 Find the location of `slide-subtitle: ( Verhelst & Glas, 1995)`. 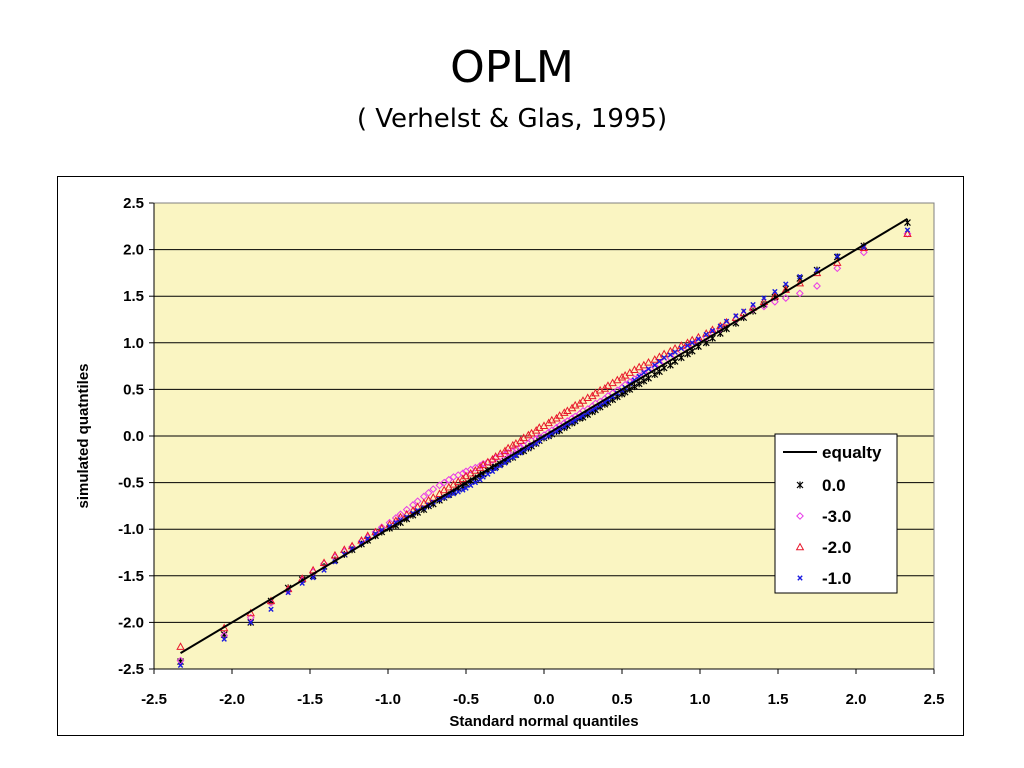

slide-subtitle: ( Verhelst & Glas, 1995) is located at coordinates (512, 119).